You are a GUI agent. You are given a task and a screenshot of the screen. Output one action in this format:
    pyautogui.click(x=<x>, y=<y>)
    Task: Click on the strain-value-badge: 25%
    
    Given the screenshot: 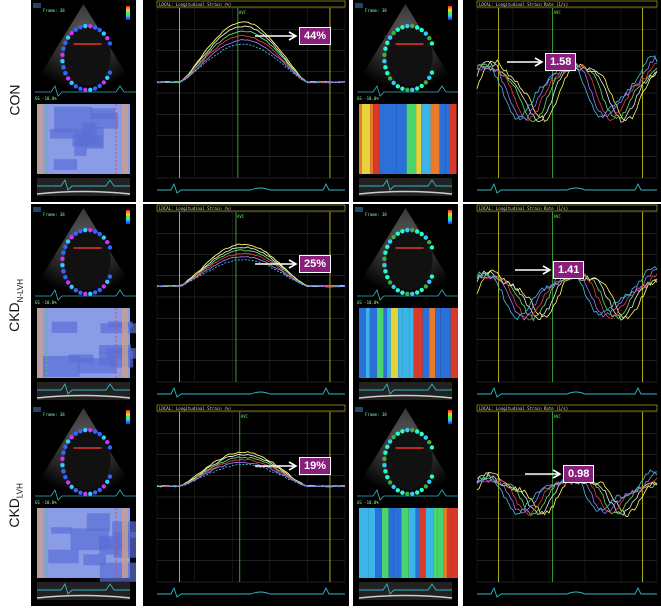 What is the action you would take?
    pyautogui.click(x=315, y=264)
    